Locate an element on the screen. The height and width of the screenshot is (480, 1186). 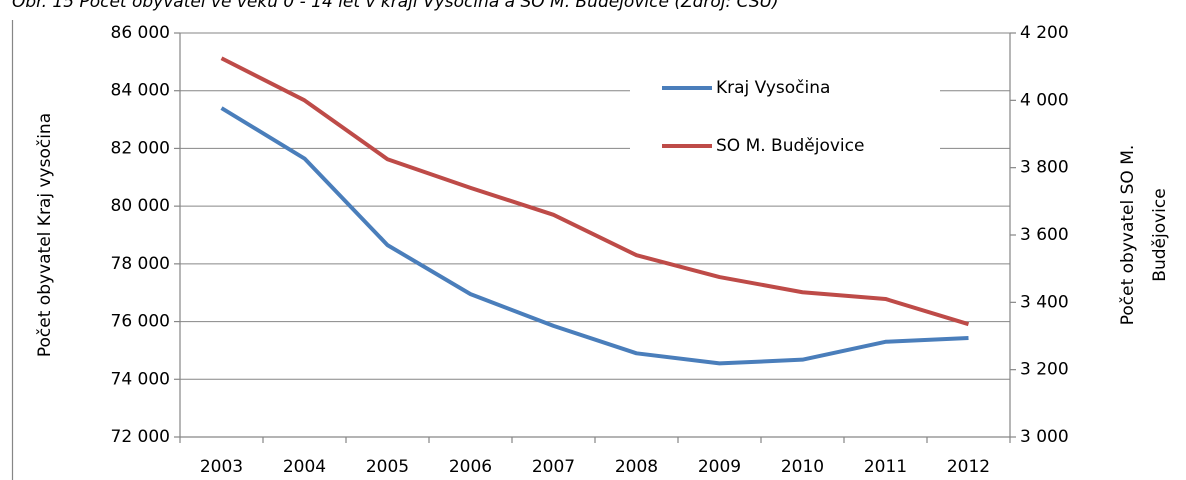
x-tick-label: 2007 is located at coordinates (553, 467).